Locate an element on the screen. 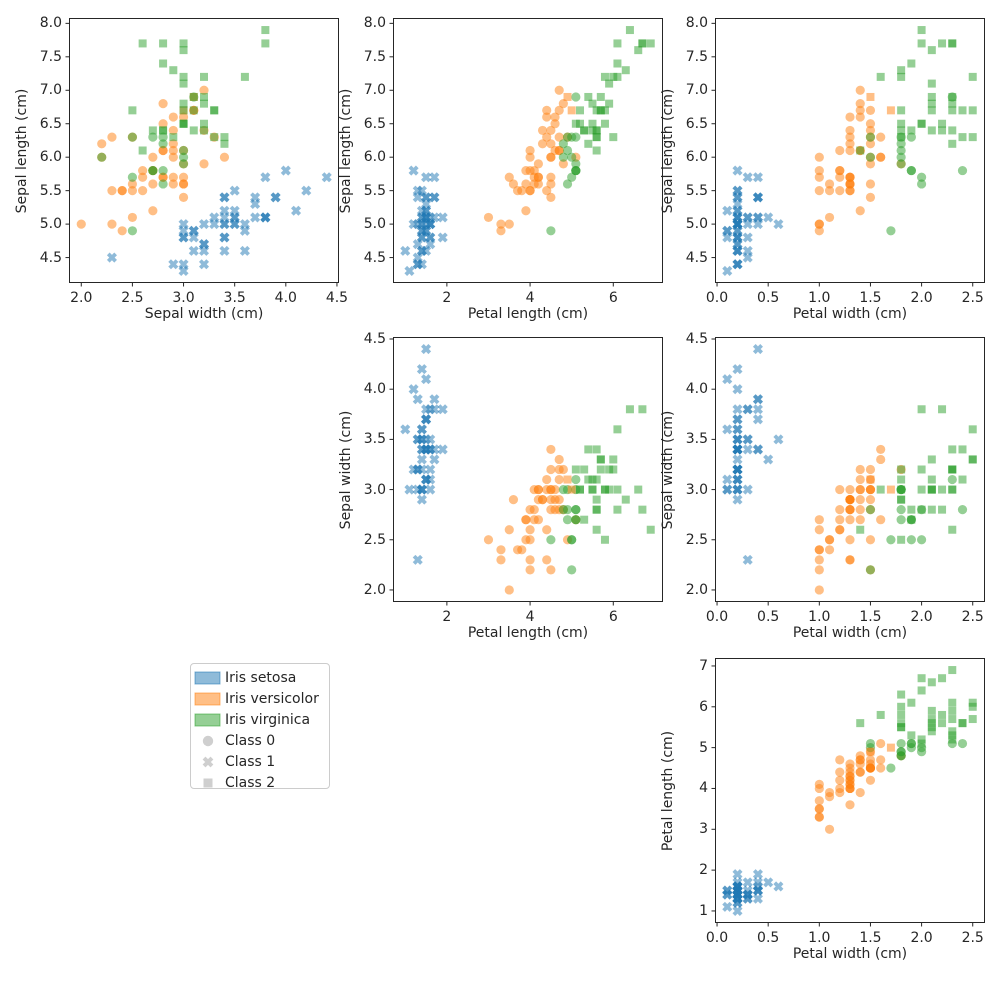 Image resolution: width=1008 pixels, height=984 pixels. x-tick-label: 1.0 is located at coordinates (819, 617).